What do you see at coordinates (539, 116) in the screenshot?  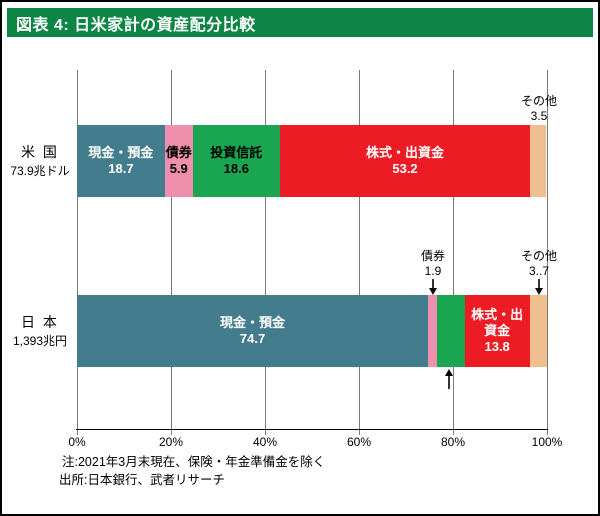 I see `annotation-value: 3.5` at bounding box center [539, 116].